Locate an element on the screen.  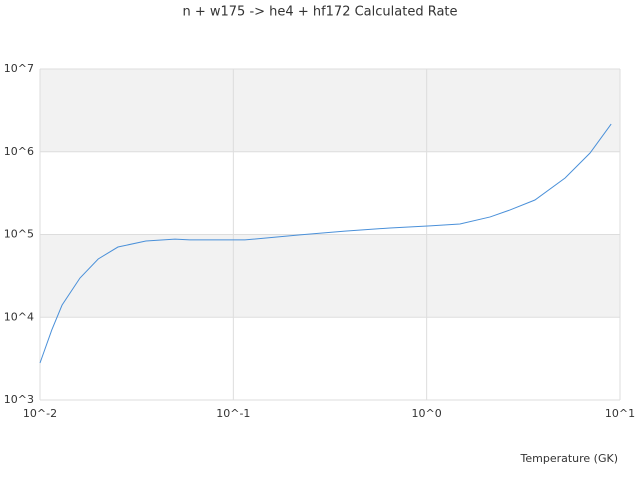
x-tick-label: 10^1 is located at coordinates (620, 413).